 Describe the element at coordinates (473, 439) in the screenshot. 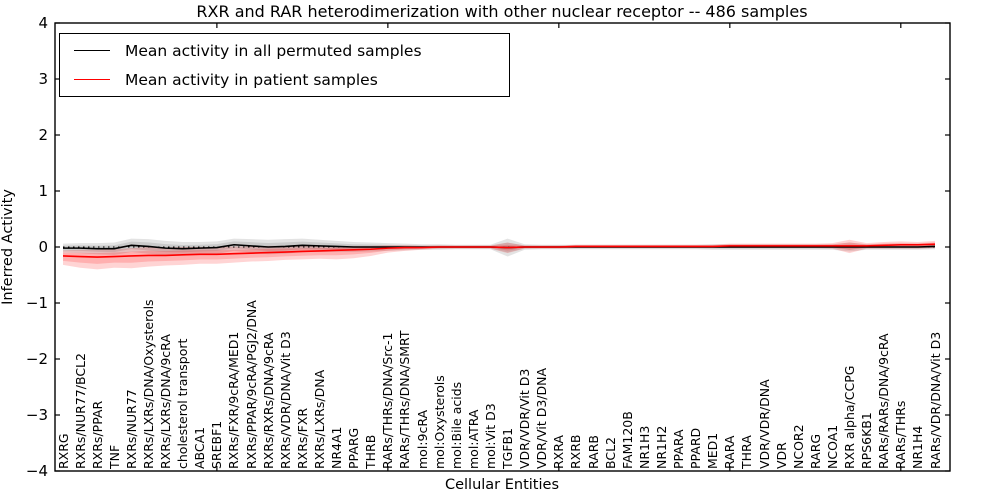

I see `x-category-label: mol:ATRA` at that location.